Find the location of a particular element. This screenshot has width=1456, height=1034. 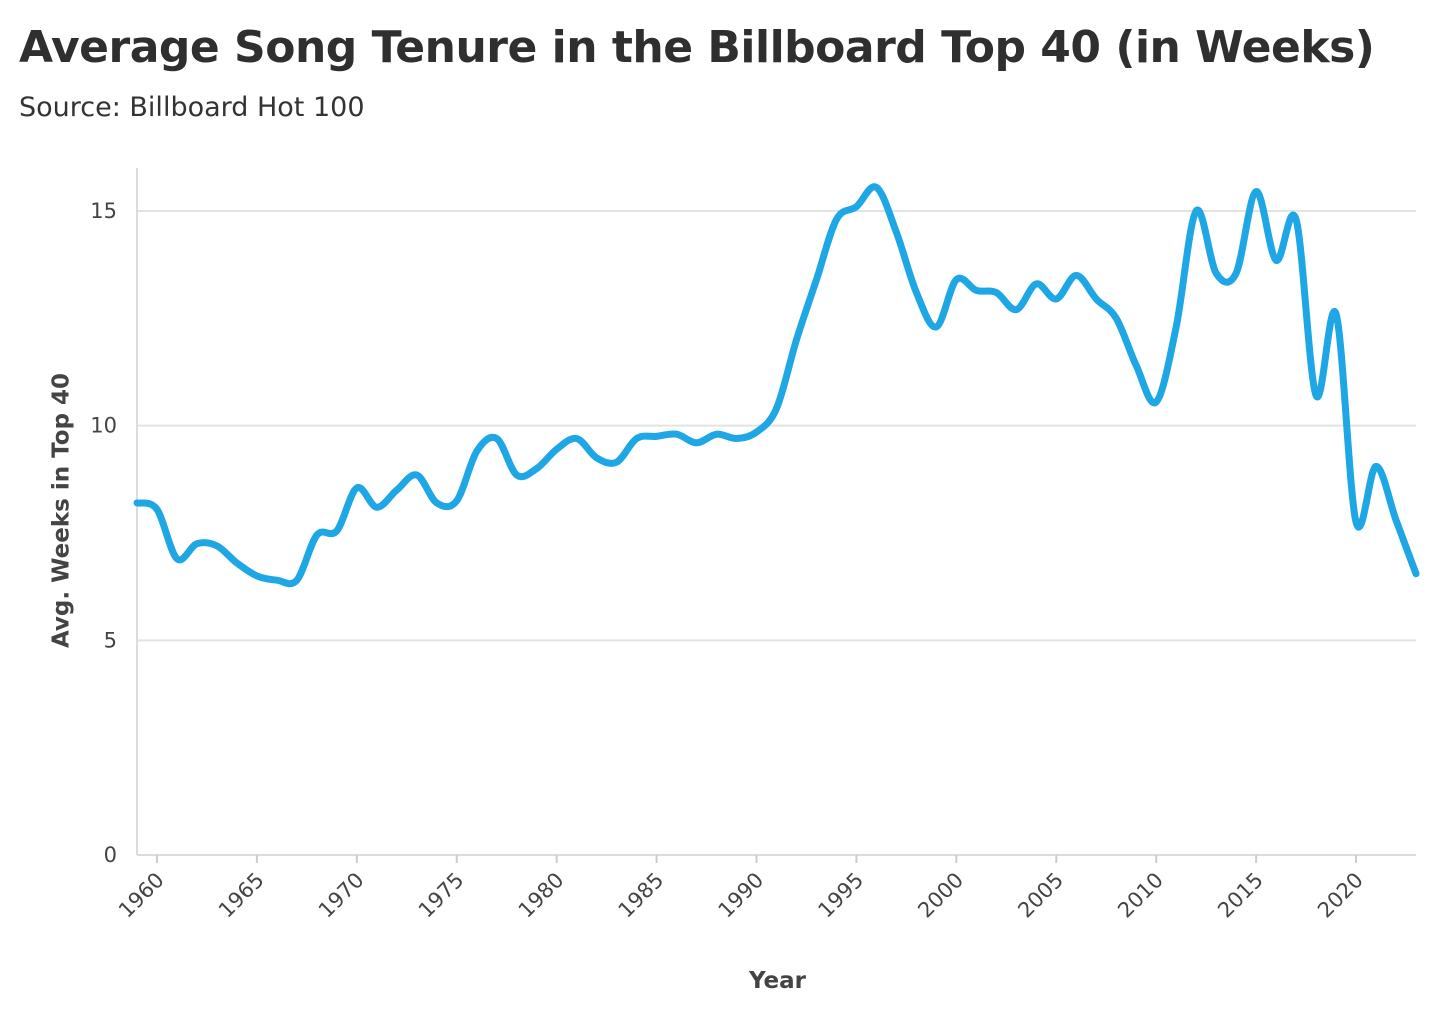

x-tick-label: 2005 is located at coordinates (1040, 895).